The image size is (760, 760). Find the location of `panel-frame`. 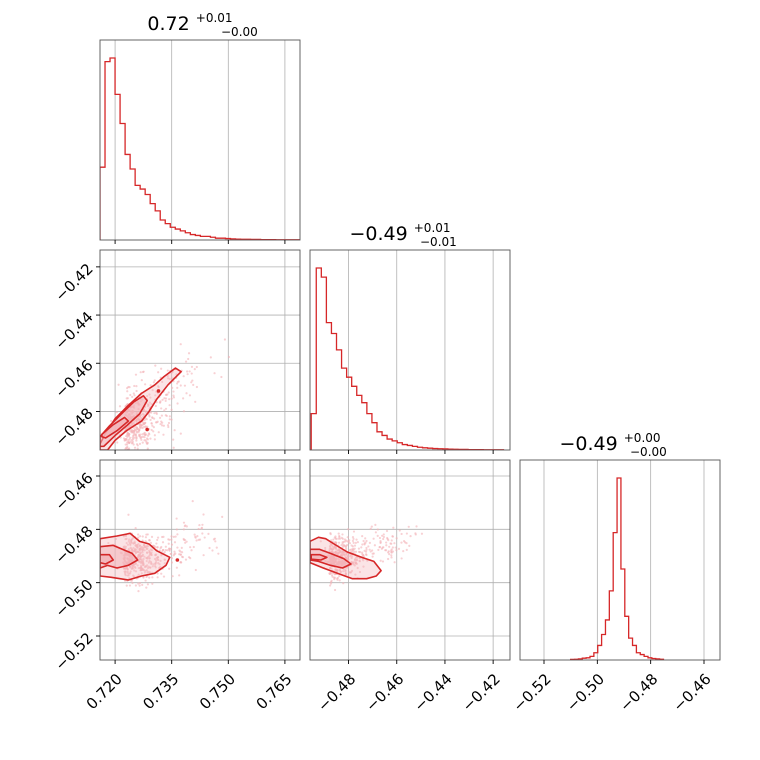

panel-frame is located at coordinates (410, 560).